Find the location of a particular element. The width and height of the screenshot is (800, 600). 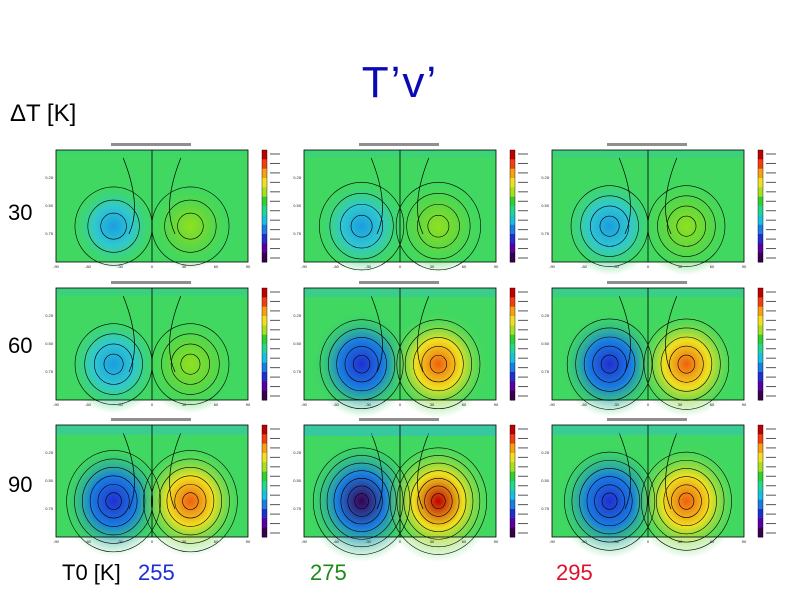

panel-dT90-T0255: -90 -60 -30 0 30 60 90 0.25 0.50 0.75 is located at coordinates (162, 487).